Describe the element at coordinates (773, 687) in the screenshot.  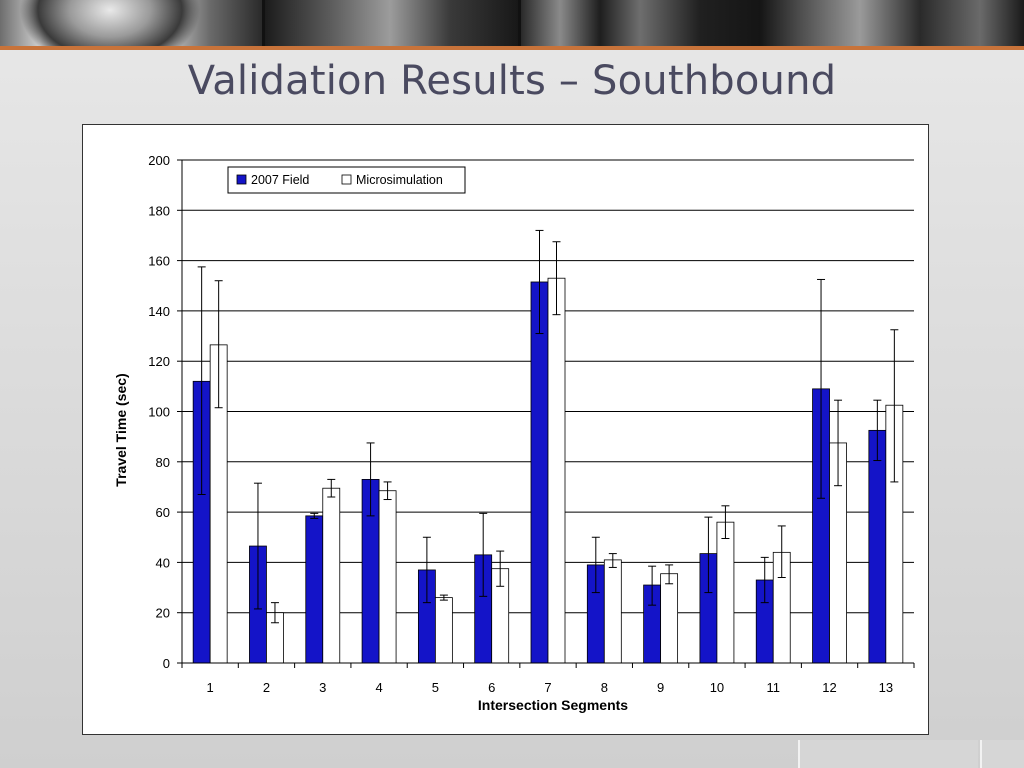
I see `x-tick-label: 11` at that location.